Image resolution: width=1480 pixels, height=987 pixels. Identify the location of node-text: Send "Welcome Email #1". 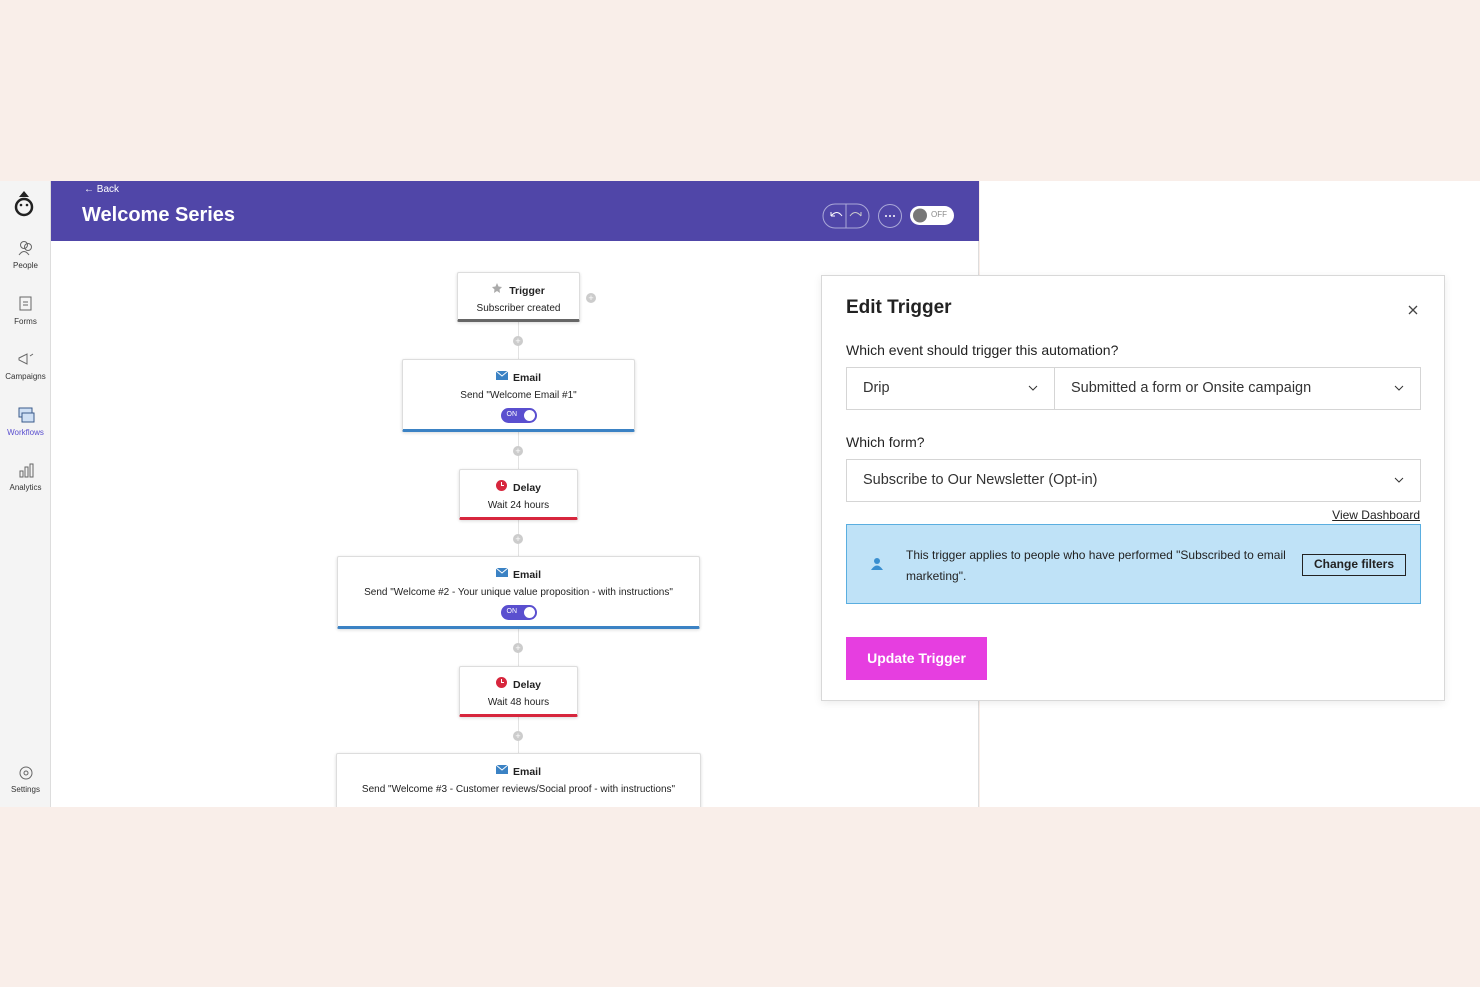
(518, 395).